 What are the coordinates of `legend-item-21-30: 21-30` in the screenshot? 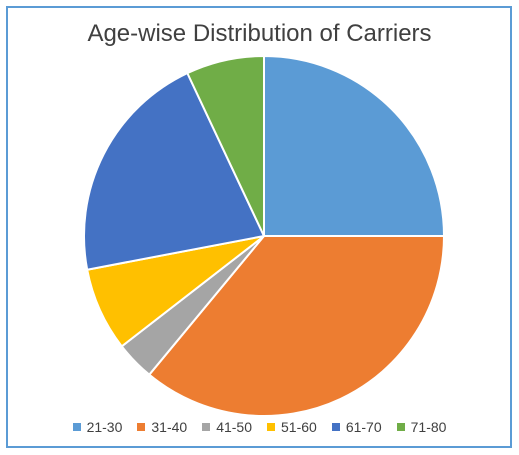 It's located at (97, 427).